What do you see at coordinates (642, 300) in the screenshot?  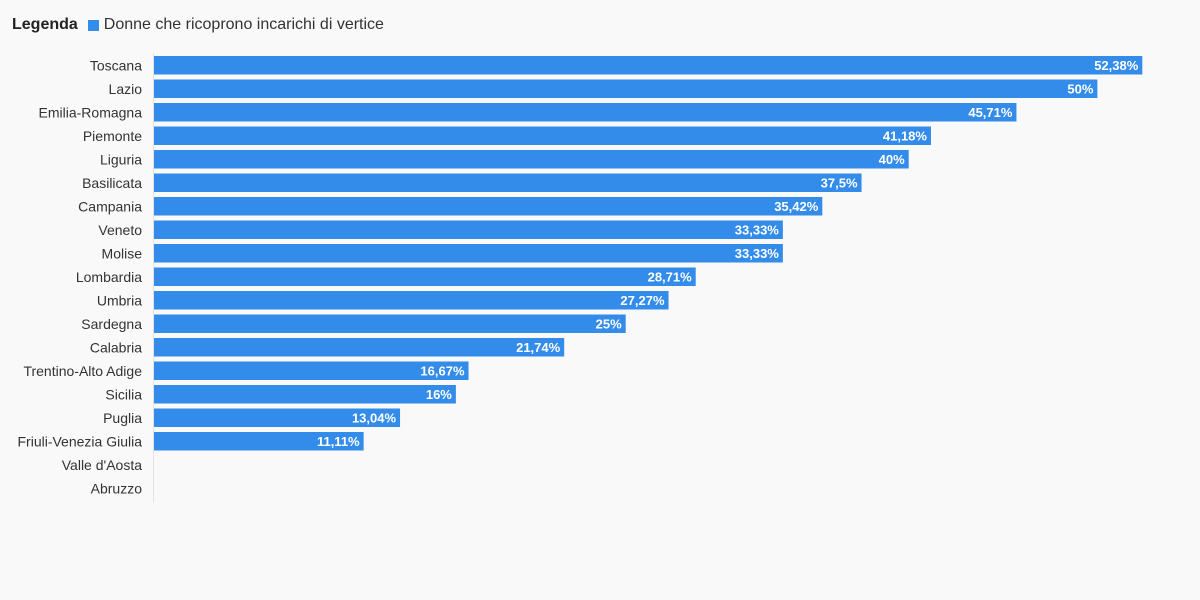 I see `bar-value-label: 27,27%` at bounding box center [642, 300].